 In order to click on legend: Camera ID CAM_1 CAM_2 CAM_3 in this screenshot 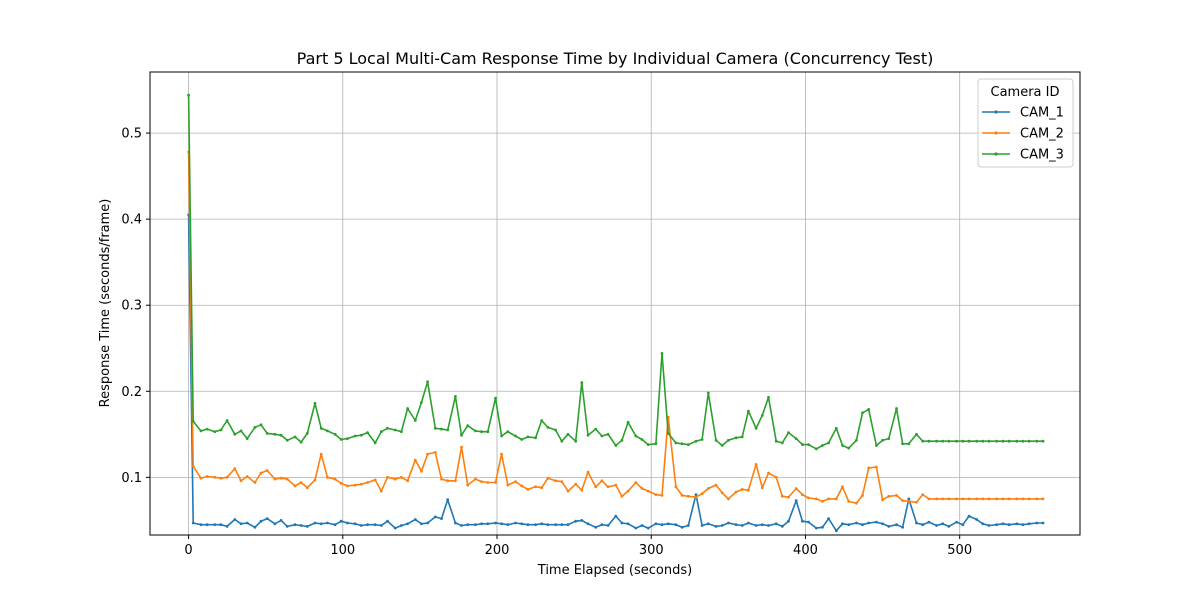, I will do `click(1025, 123)`.